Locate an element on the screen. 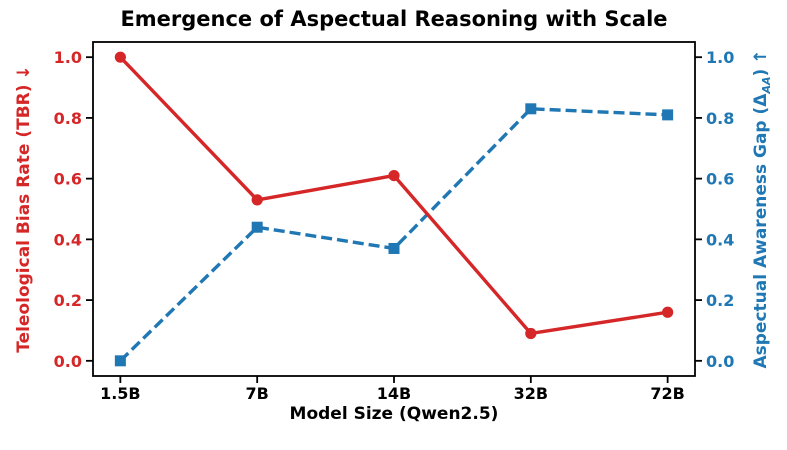 The height and width of the screenshot is (450, 787). left-y-tick-label: 0.2 is located at coordinates (68, 300).